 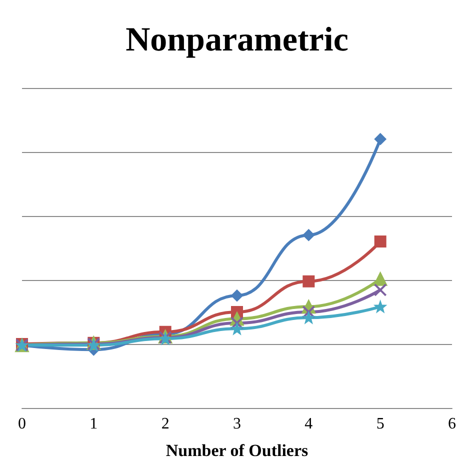 I want to click on chart-title: Nonparametric, so click(x=237, y=40).